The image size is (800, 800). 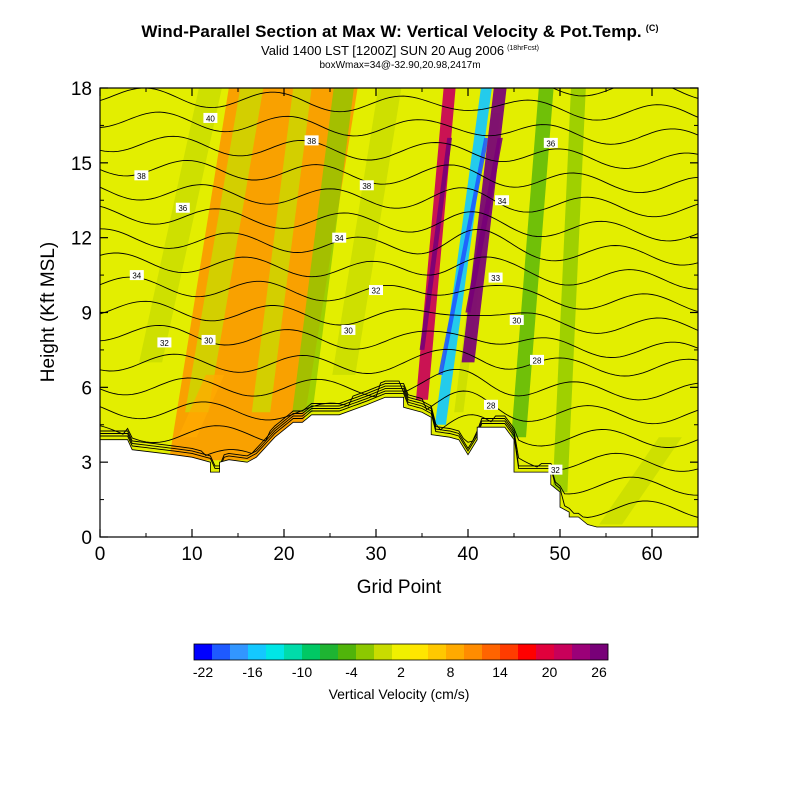 What do you see at coordinates (500, 672) in the screenshot?
I see `colorbar-tick-label: 14` at bounding box center [500, 672].